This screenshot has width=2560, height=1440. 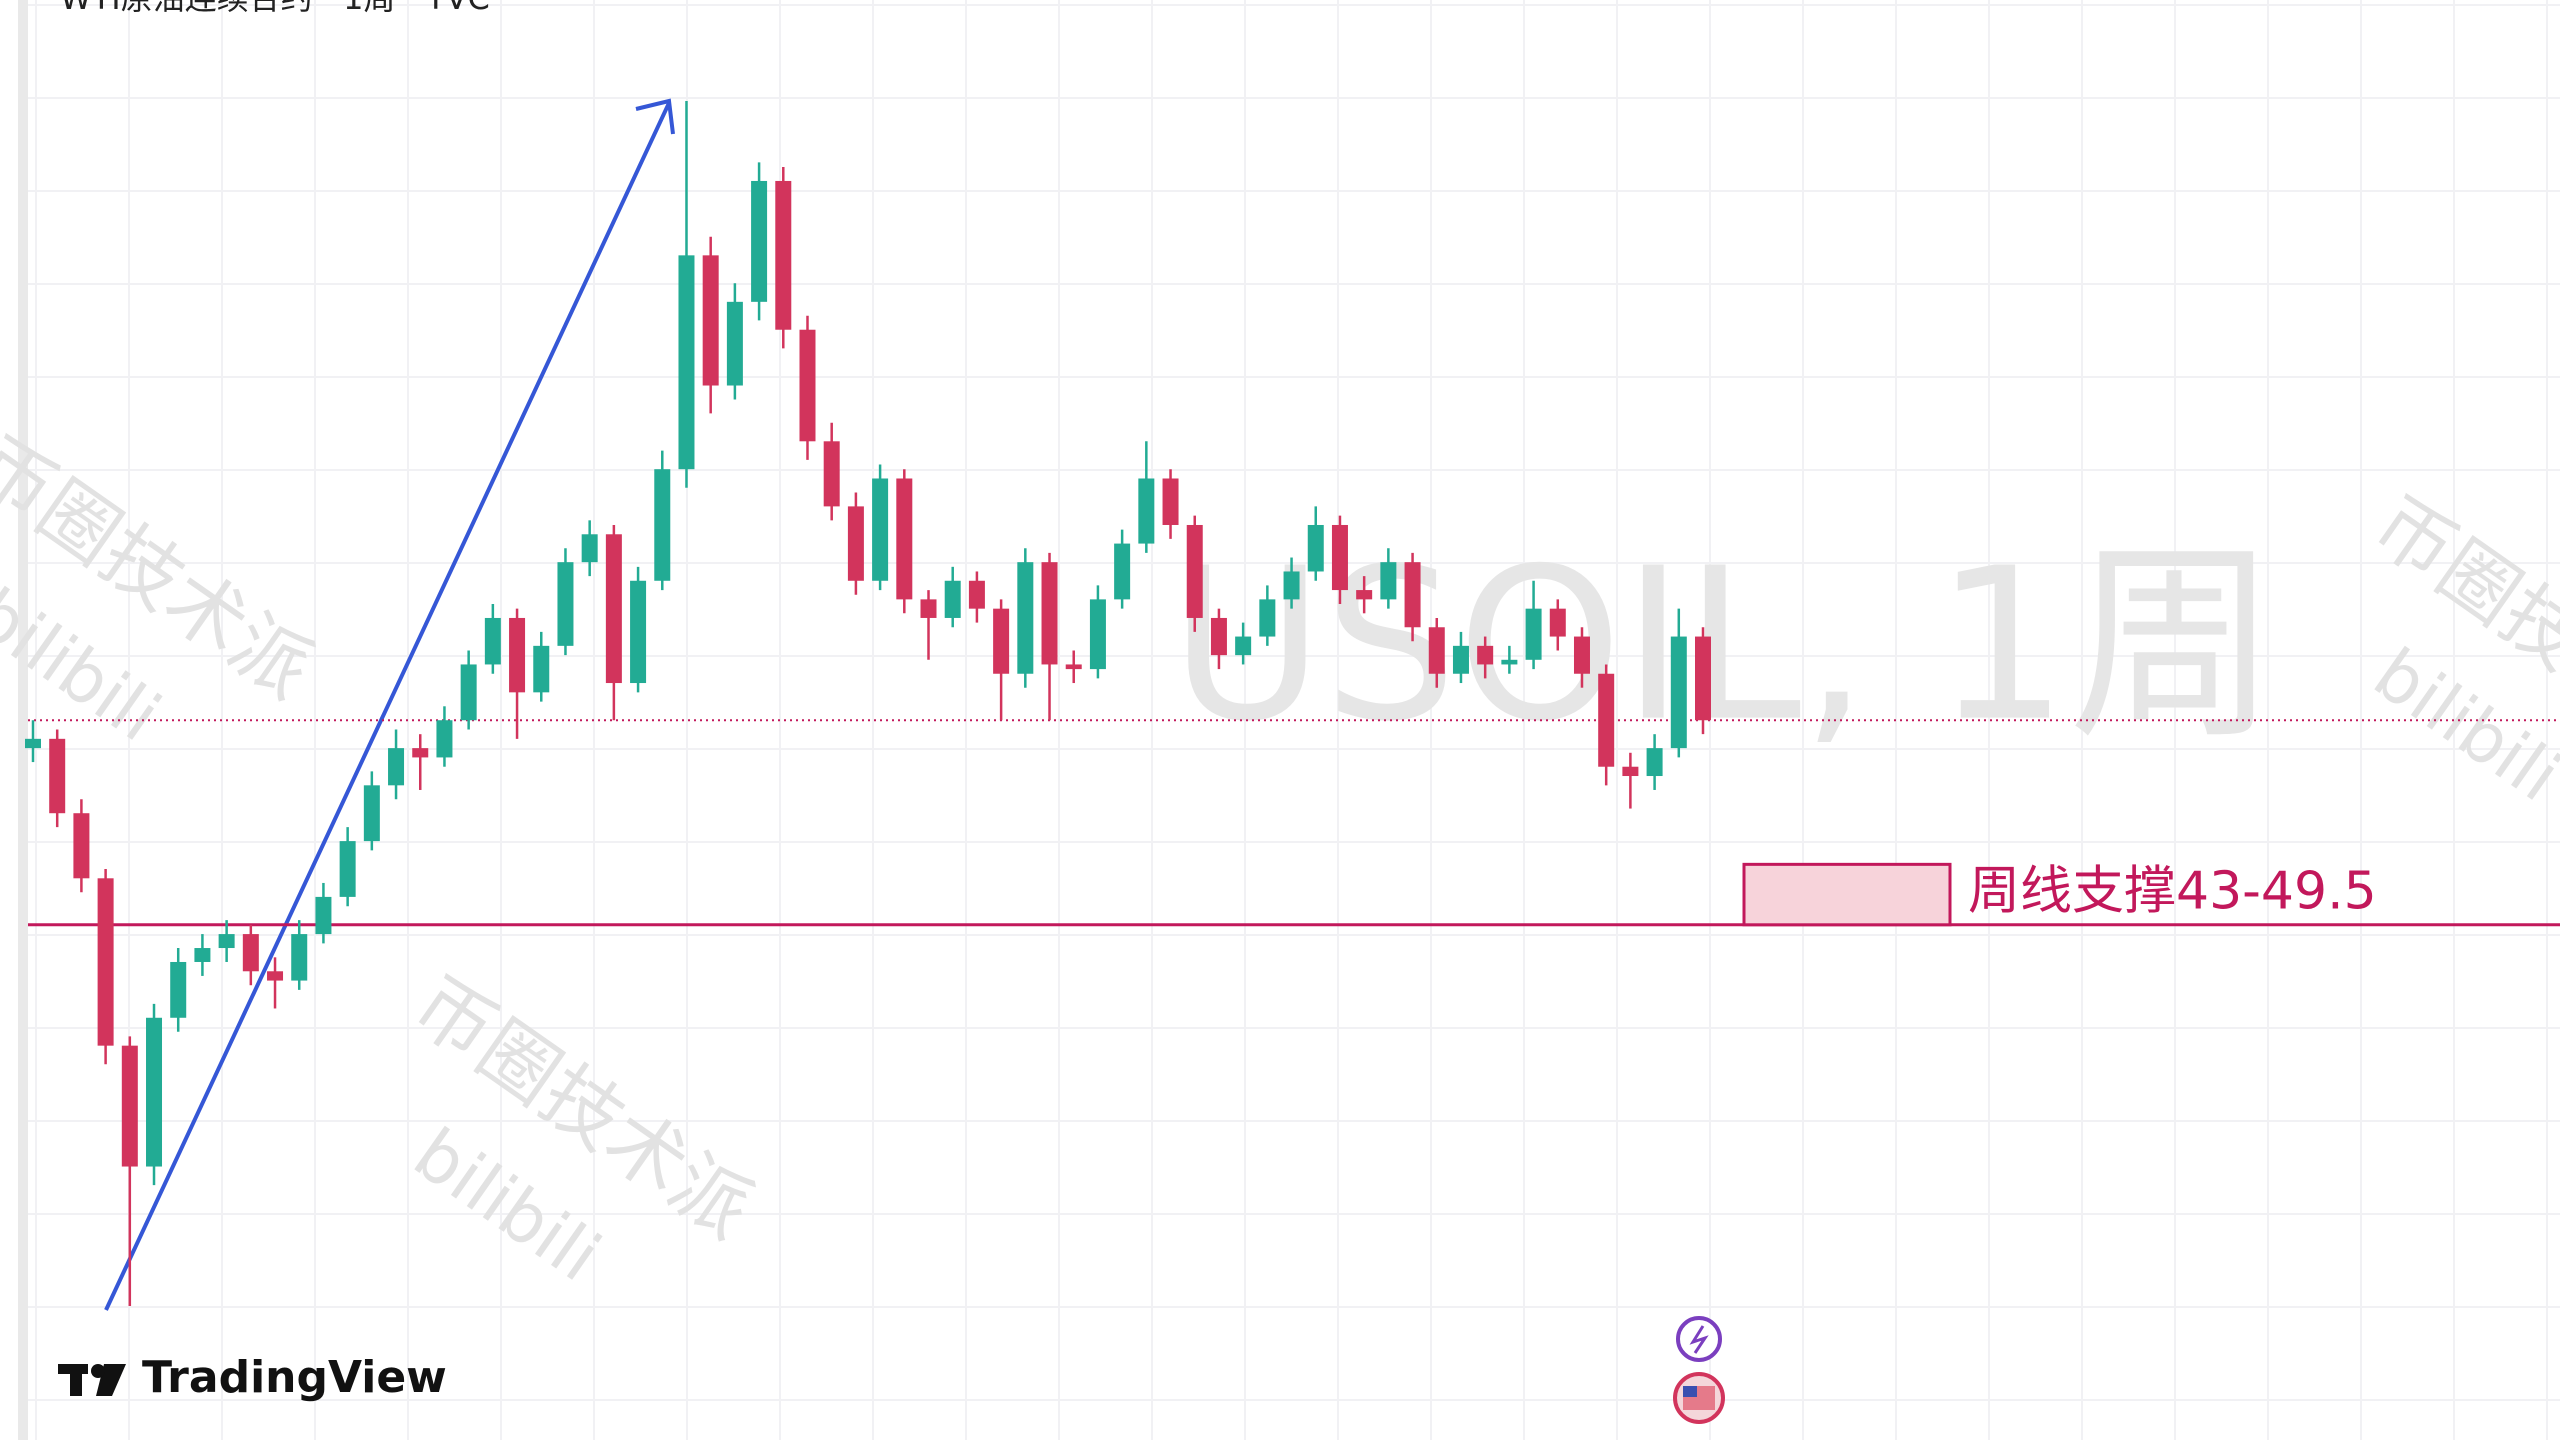 What do you see at coordinates (2172, 892) in the screenshot?
I see `support-label: 周线支撑43-49.5` at bounding box center [2172, 892].